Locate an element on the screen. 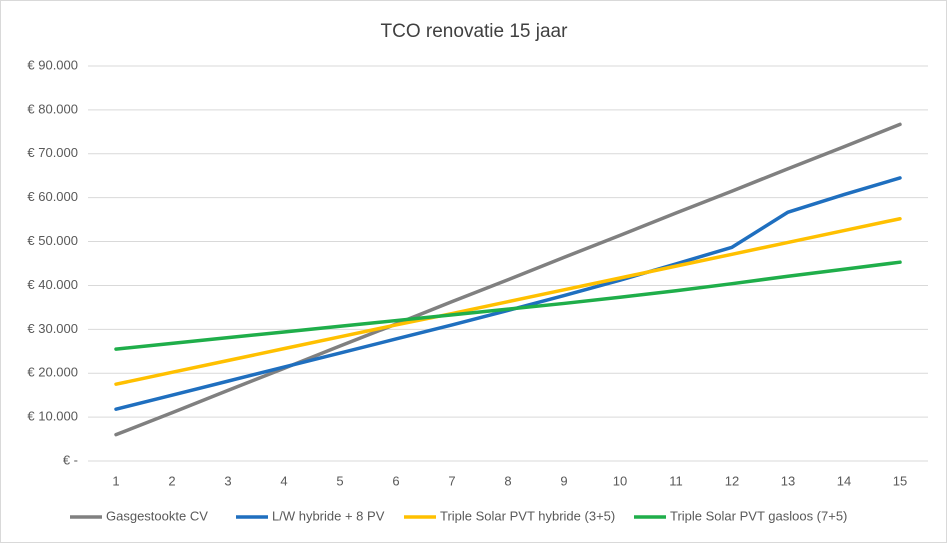  y-tick-label: € 50.000 is located at coordinates (52, 240).